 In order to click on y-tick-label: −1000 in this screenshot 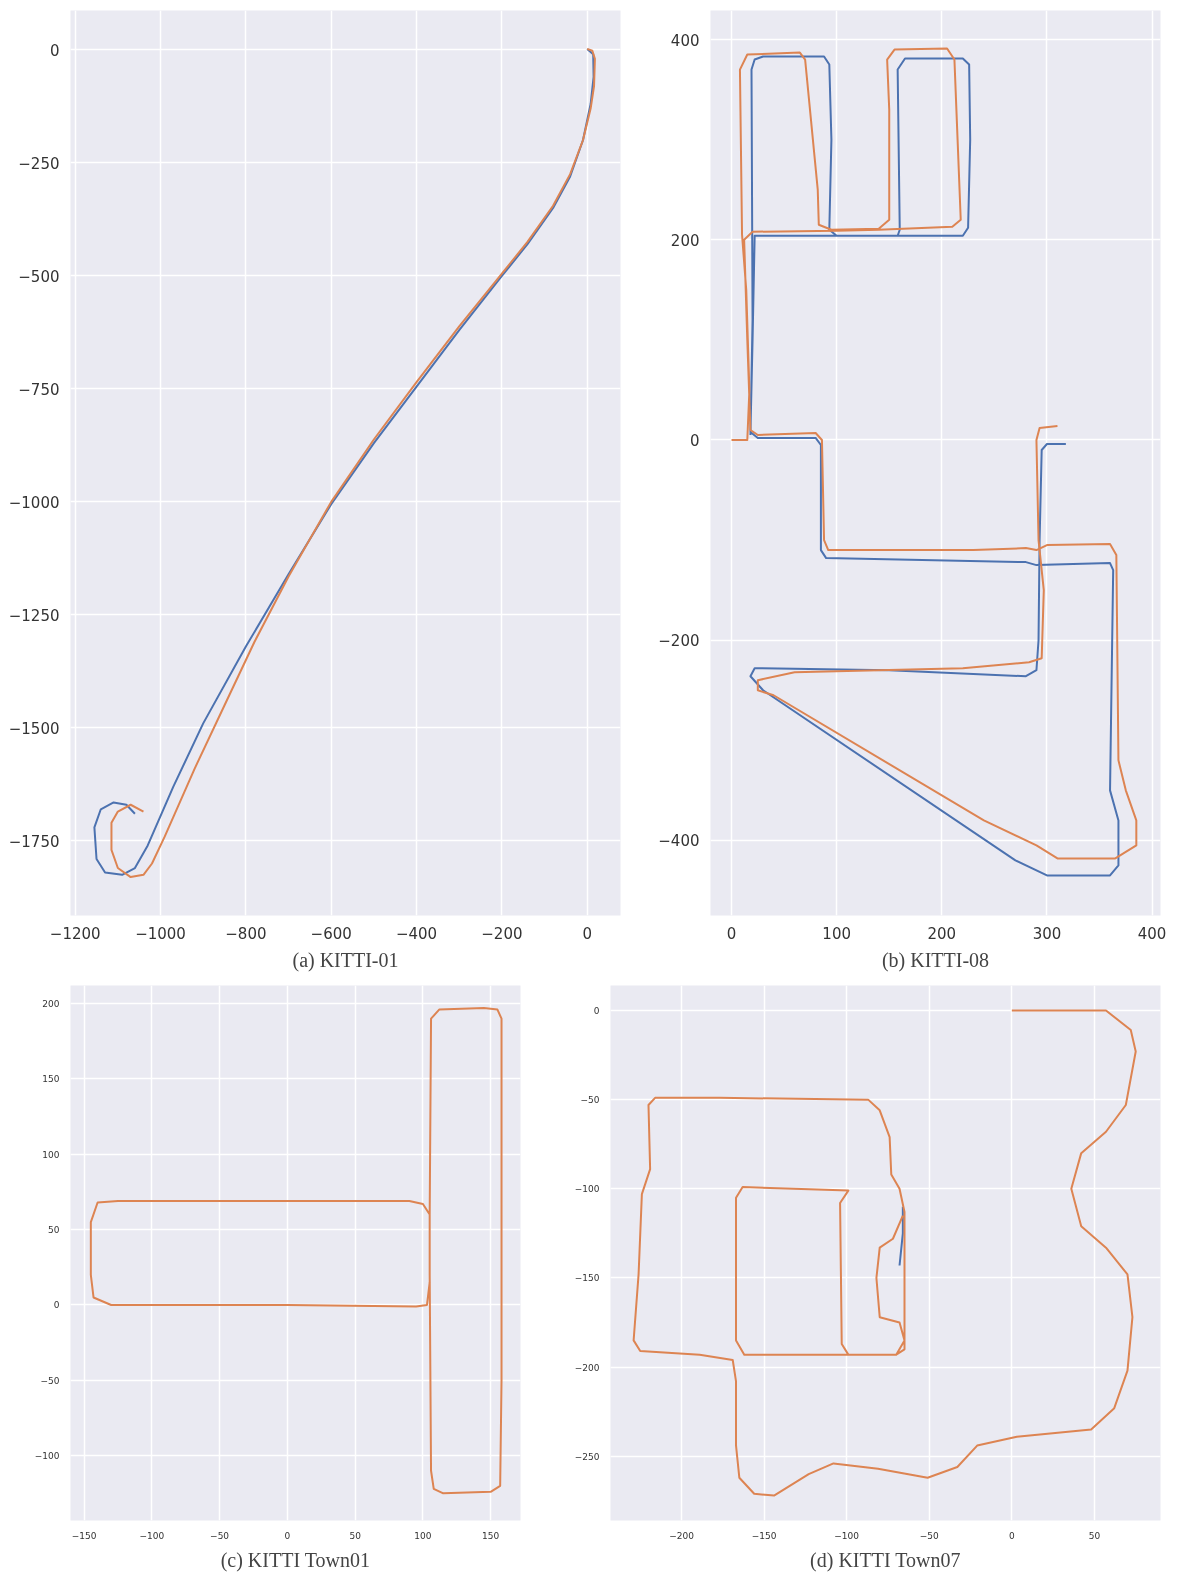, I will do `click(34, 502)`.